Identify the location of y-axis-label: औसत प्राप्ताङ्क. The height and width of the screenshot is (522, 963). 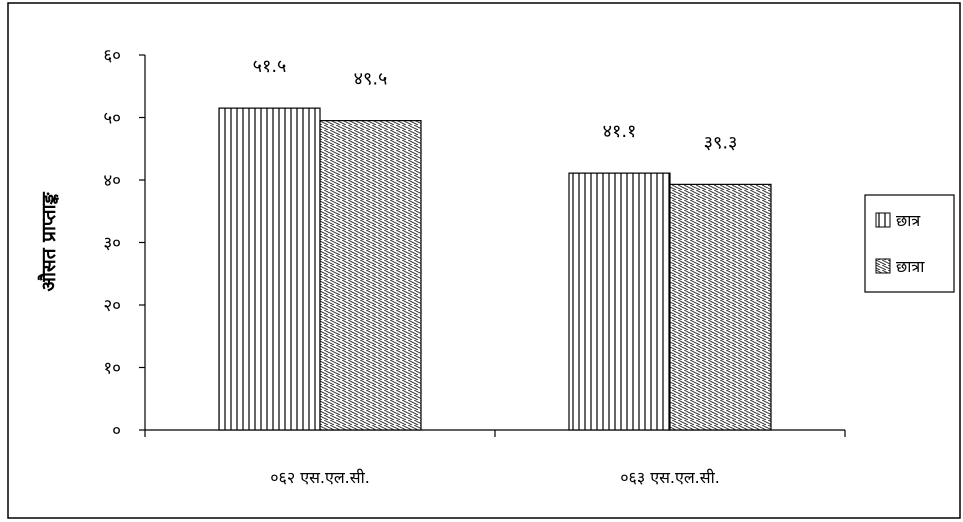
(48, 241).